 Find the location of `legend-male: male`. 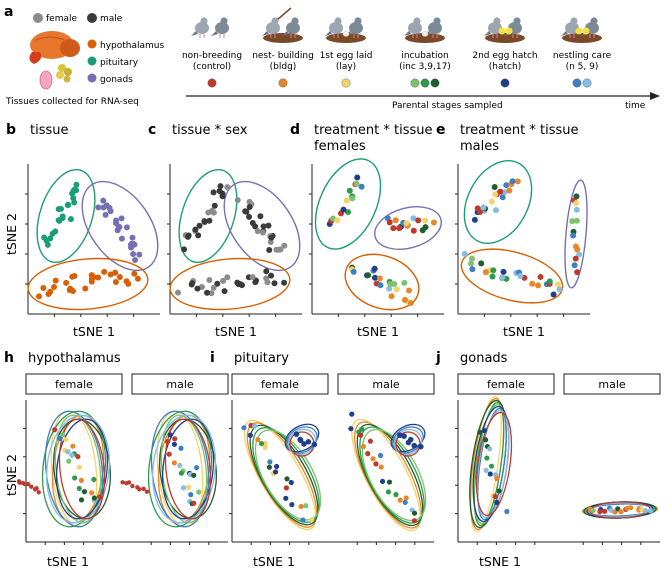

legend-male: male is located at coordinates (111, 19).